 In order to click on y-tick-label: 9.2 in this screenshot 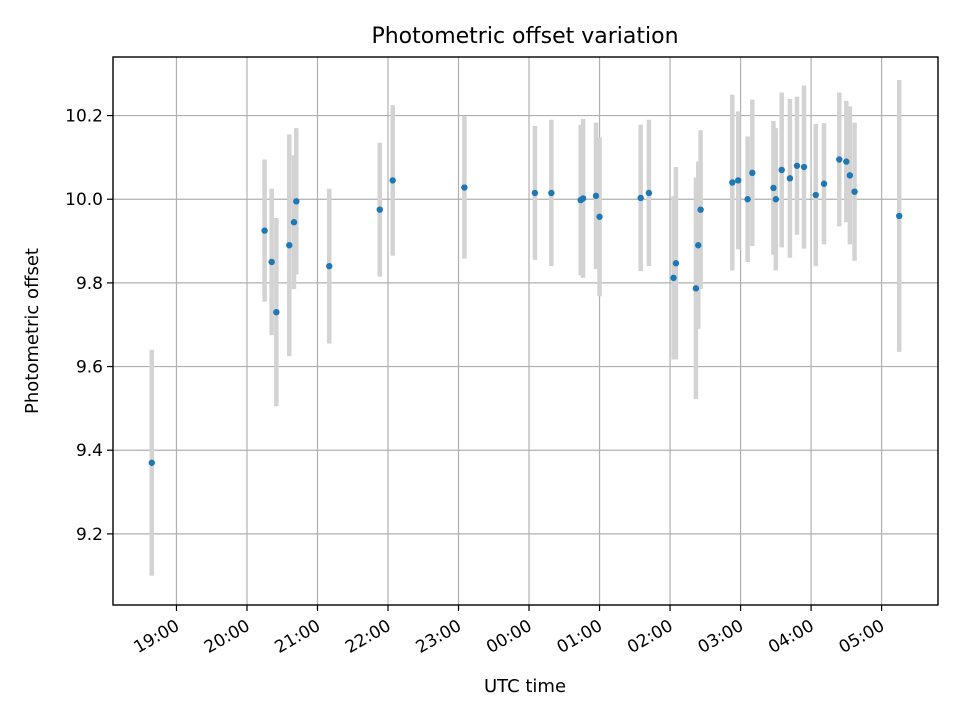, I will do `click(89, 535)`.